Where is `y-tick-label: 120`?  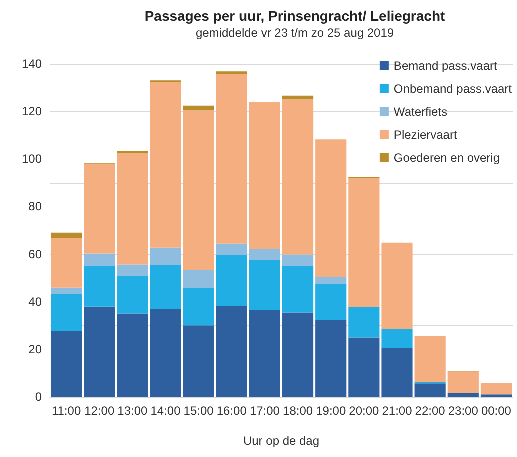
y-tick-label: 120 is located at coordinates (32, 111).